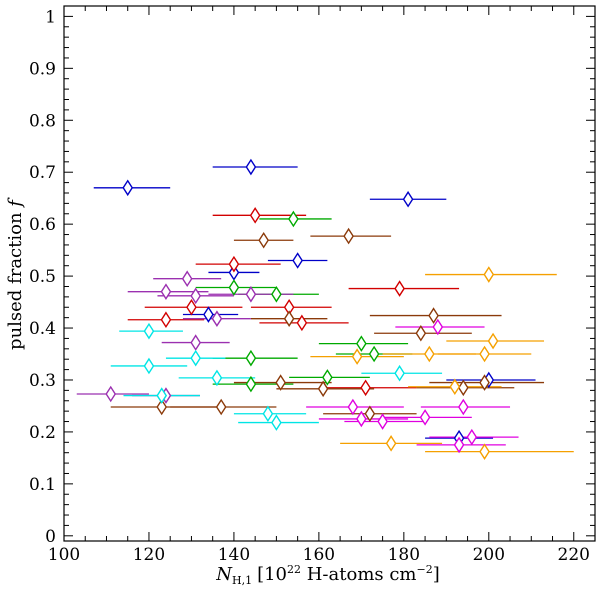 Image resolution: width=600 pixels, height=591 pixels. What do you see at coordinates (50, 537) in the screenshot?
I see `y-tick-label: 0` at bounding box center [50, 537].